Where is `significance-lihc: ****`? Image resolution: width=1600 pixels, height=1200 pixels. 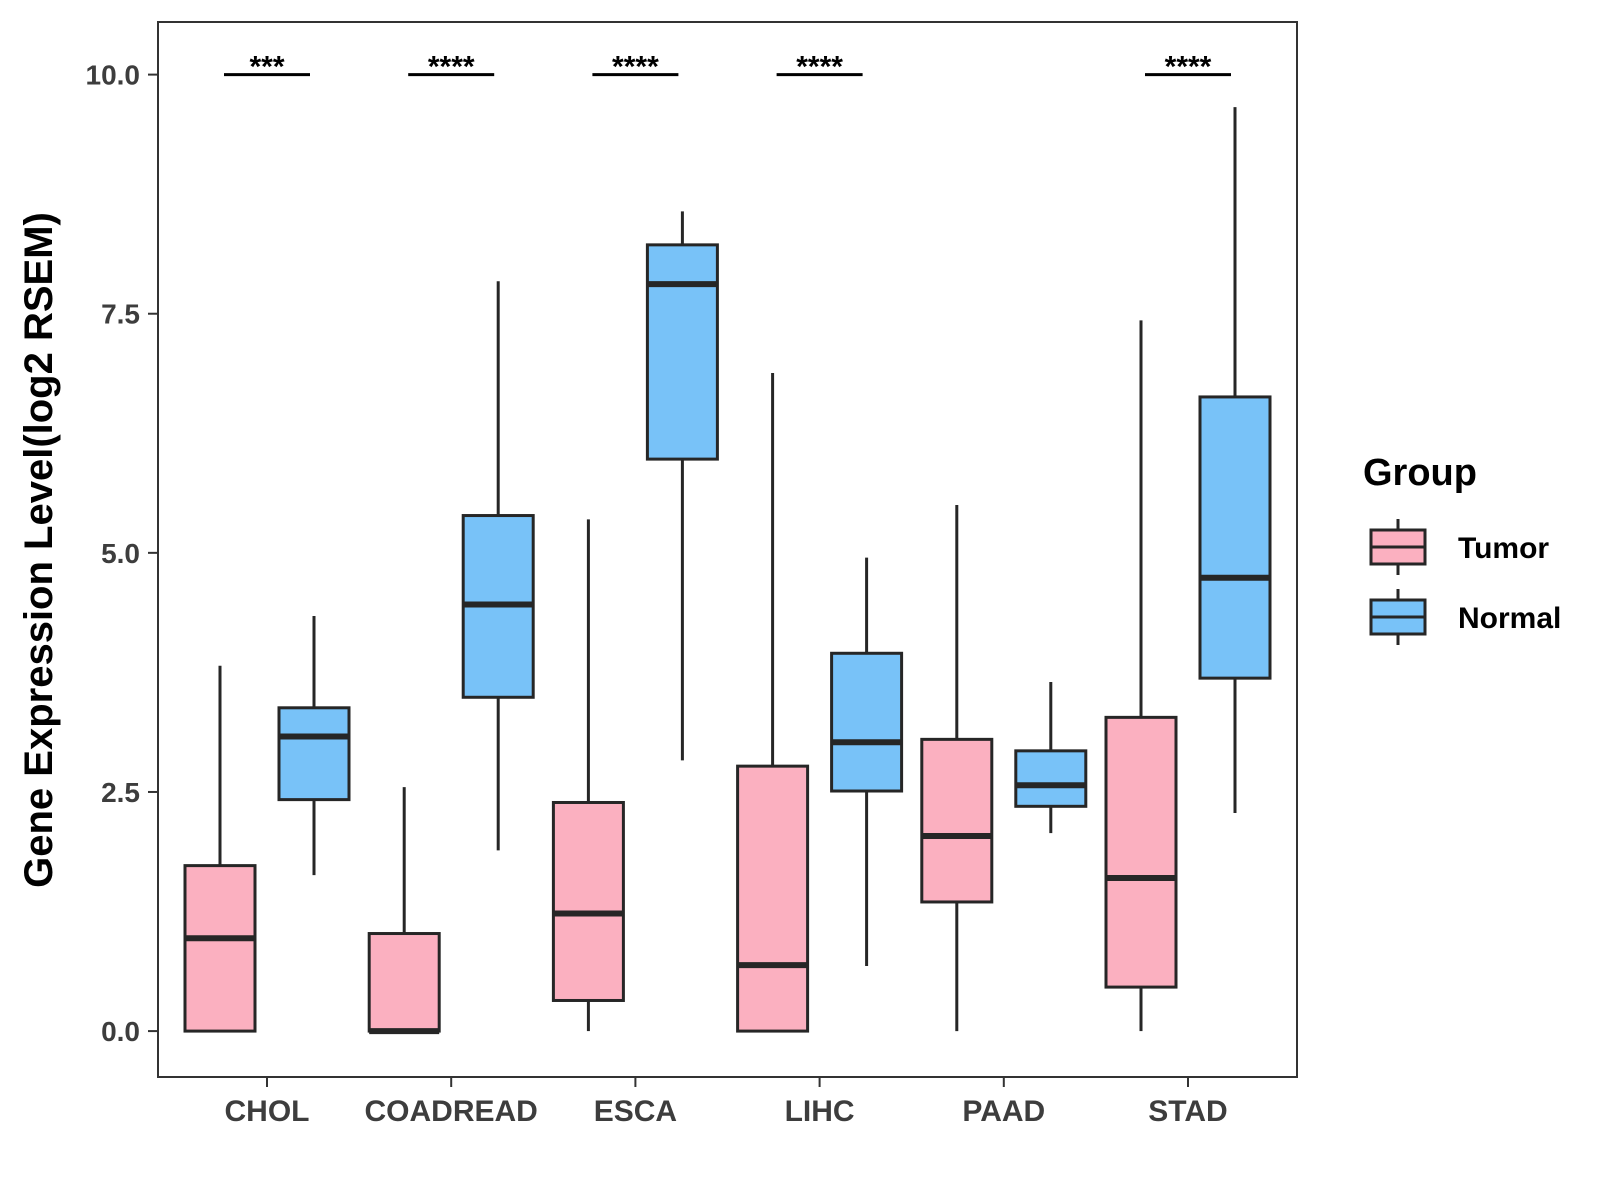
significance-lihc: **** is located at coordinates (819, 67).